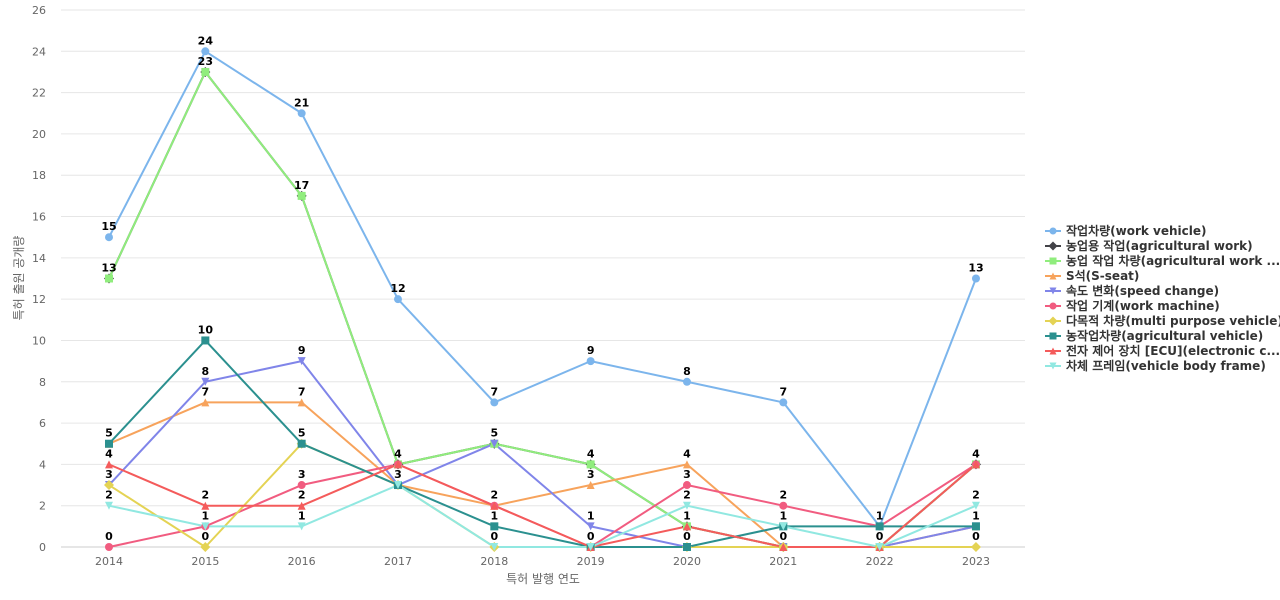  Describe the element at coordinates (1154, 335) in the screenshot. I see `legend-item: 농작업차량(agricultural vehicle)` at that location.